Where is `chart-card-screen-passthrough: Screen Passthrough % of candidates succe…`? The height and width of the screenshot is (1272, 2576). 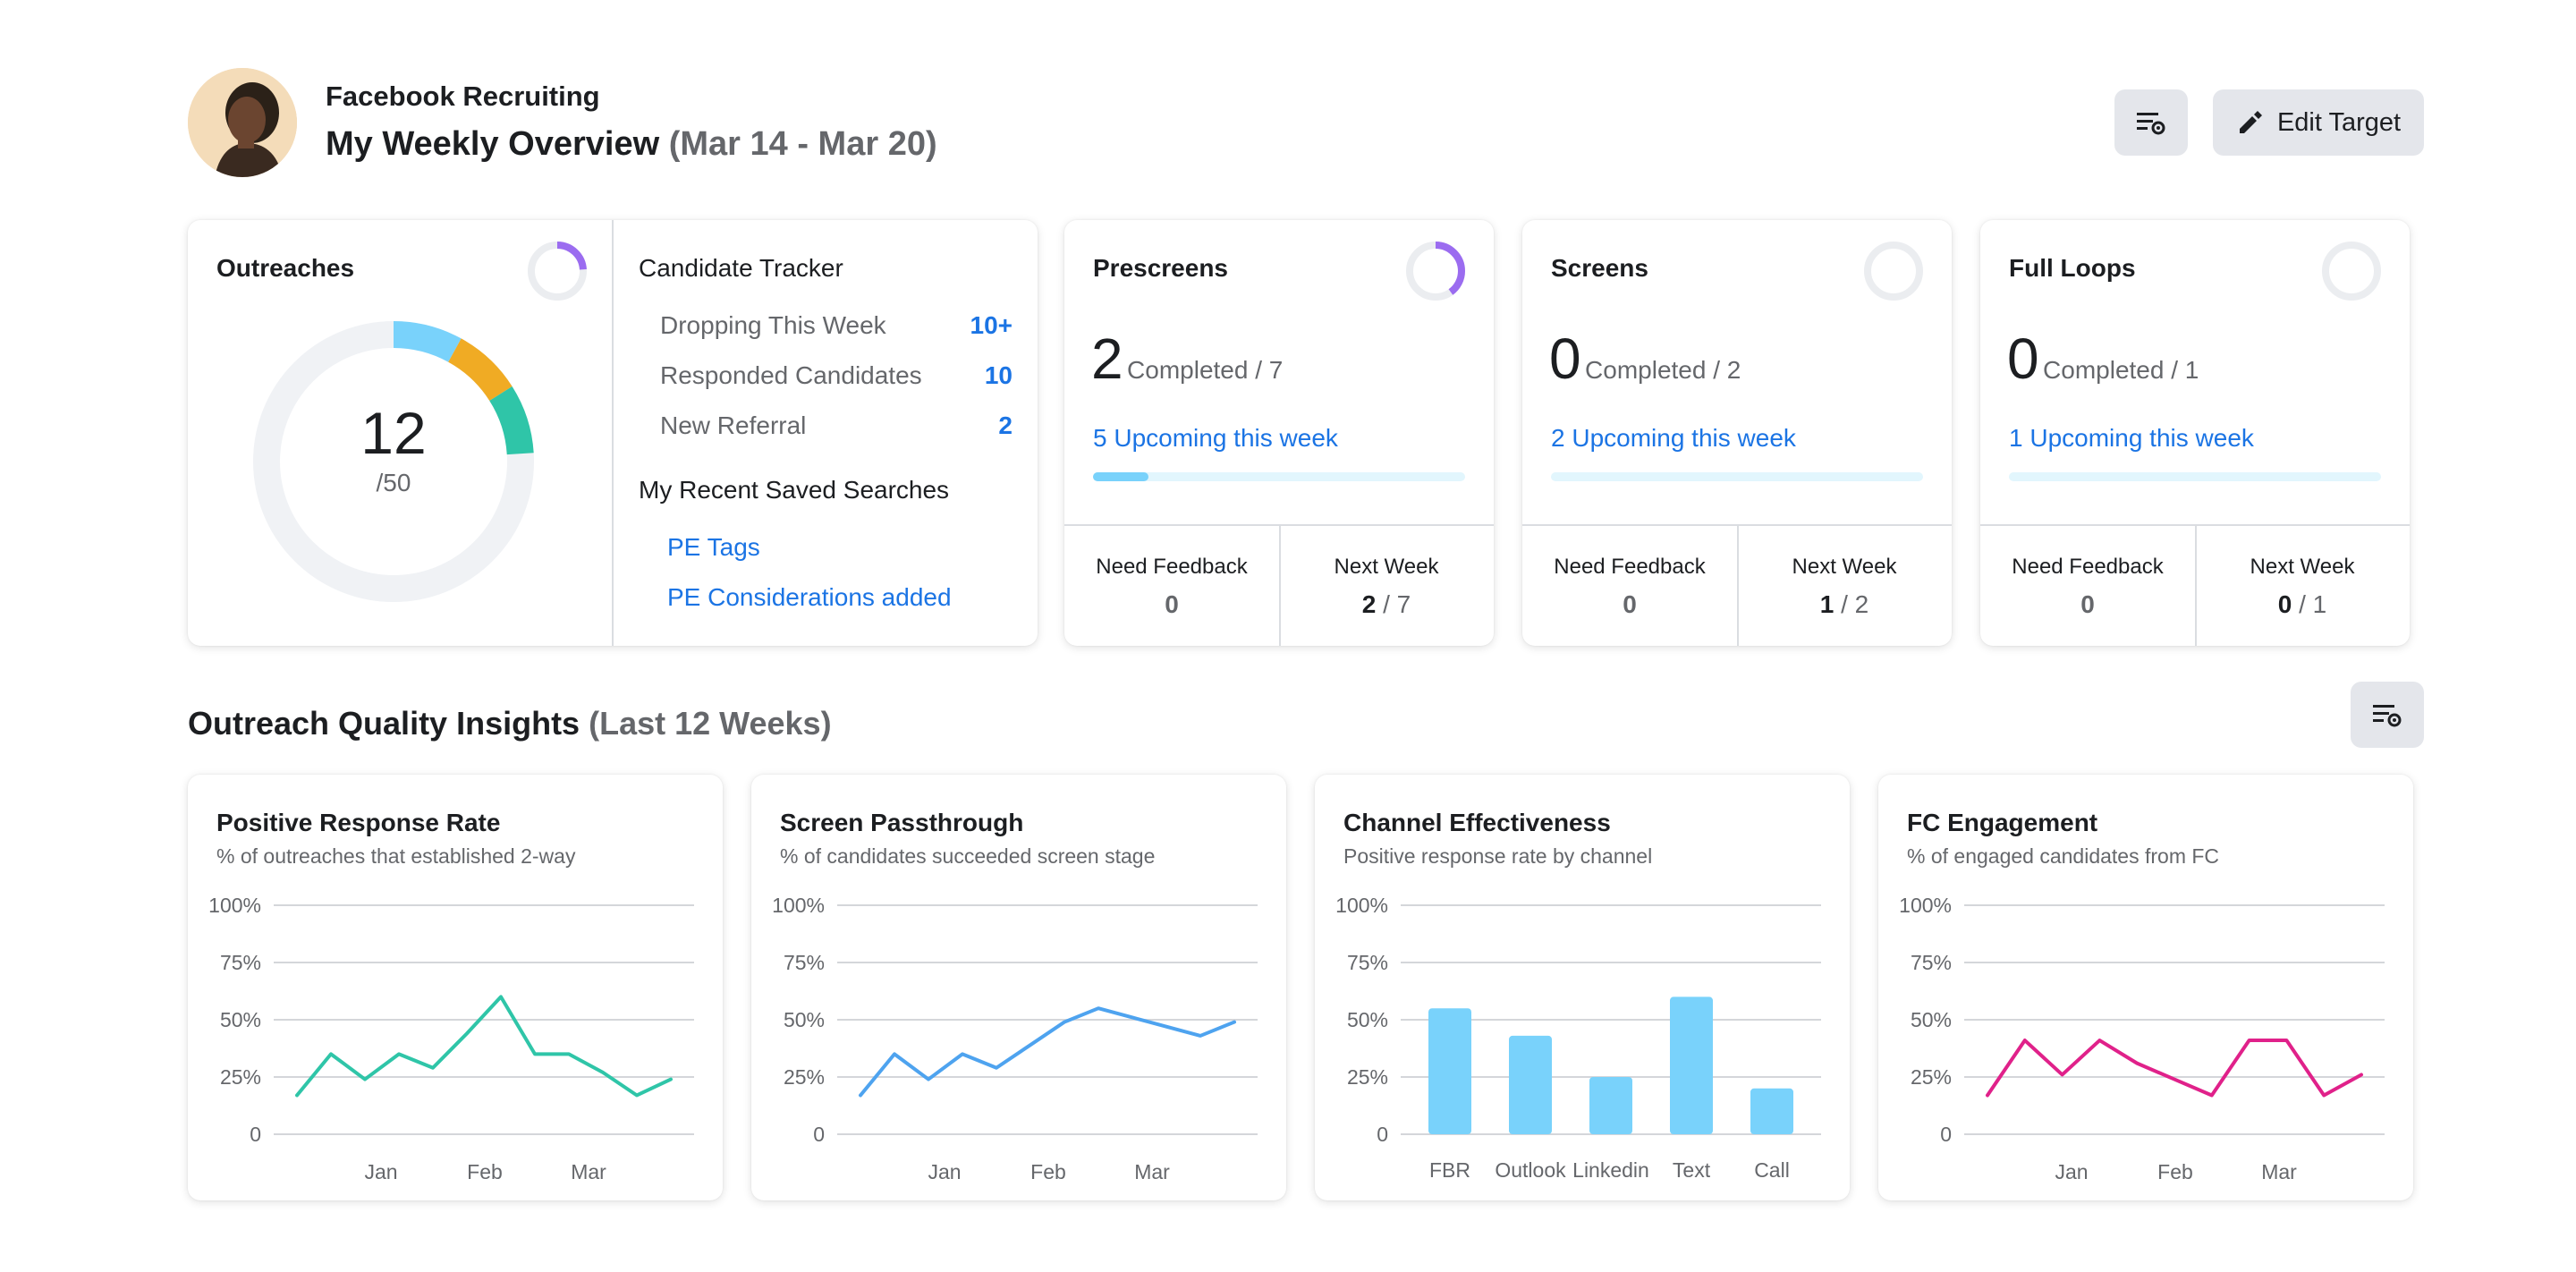 chart-card-screen-passthrough: Screen Passthrough % of candidates succe… is located at coordinates (1018, 987).